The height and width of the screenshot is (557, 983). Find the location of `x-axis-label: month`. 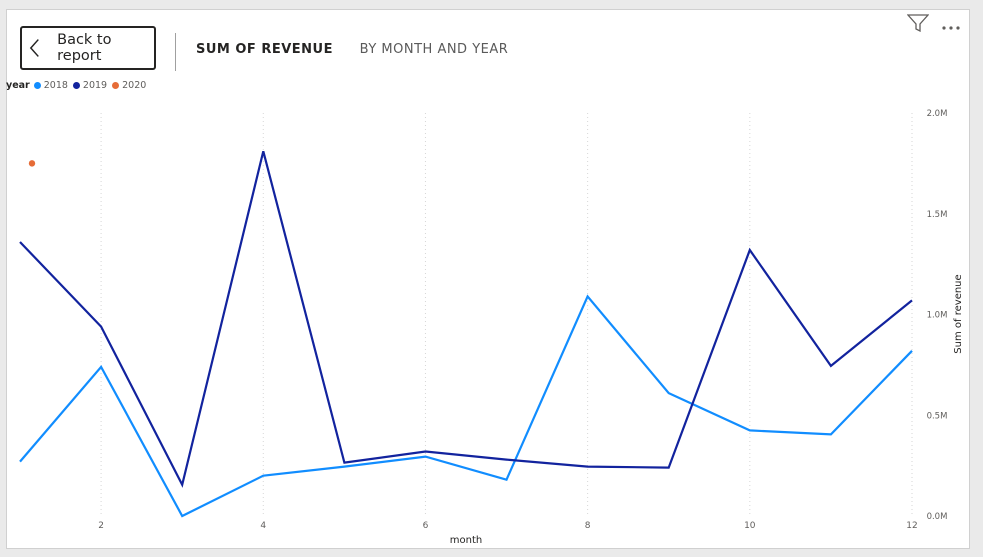

x-axis-label: month is located at coordinates (466, 540).